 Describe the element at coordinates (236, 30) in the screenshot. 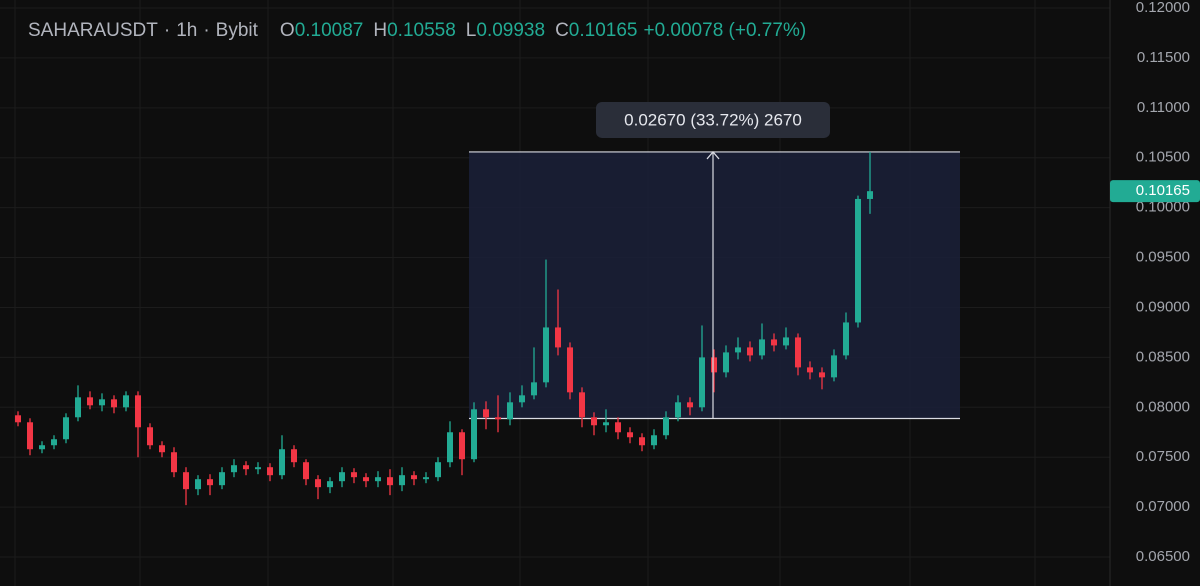

I see `exchange: Bybit` at that location.